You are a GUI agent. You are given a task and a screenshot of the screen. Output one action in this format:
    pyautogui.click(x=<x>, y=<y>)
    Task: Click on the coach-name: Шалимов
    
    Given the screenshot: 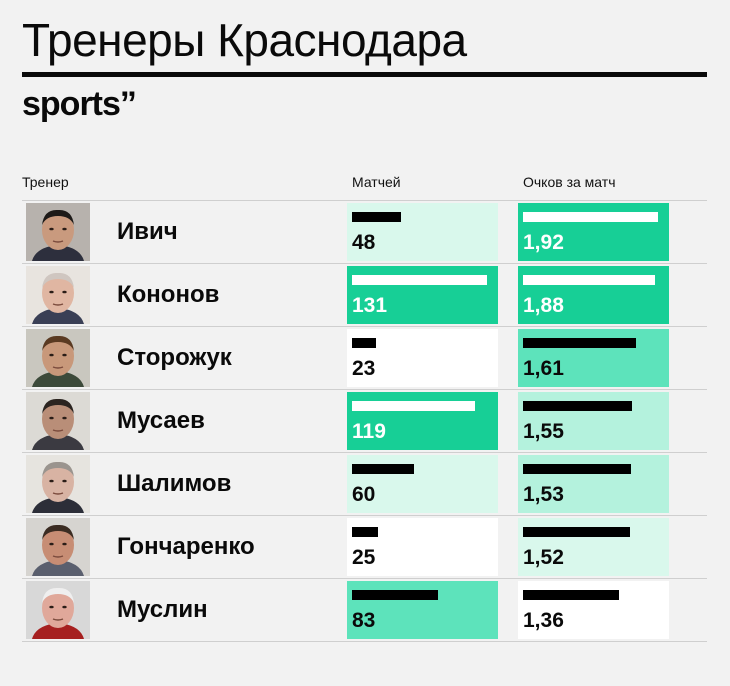 What is the action you would take?
    pyautogui.click(x=174, y=483)
    